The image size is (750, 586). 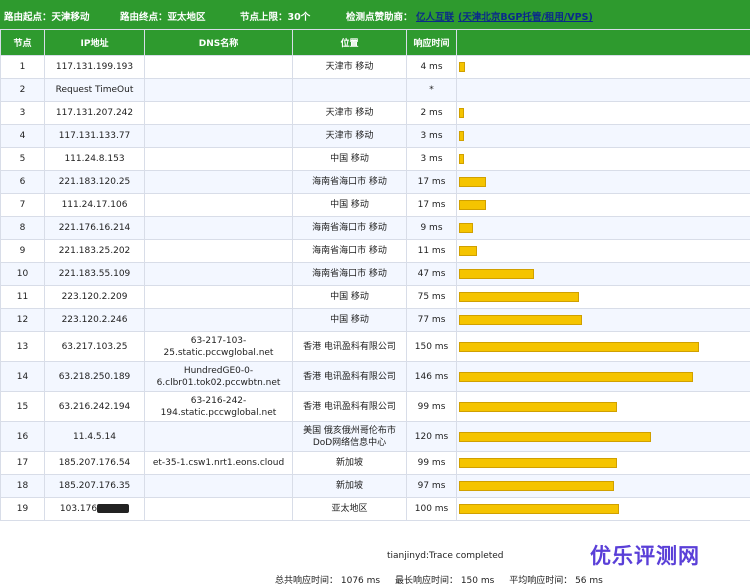 I want to click on table-row: 4 117.131.133.77 天津市 移动 3 ms, so click(x=375, y=136).